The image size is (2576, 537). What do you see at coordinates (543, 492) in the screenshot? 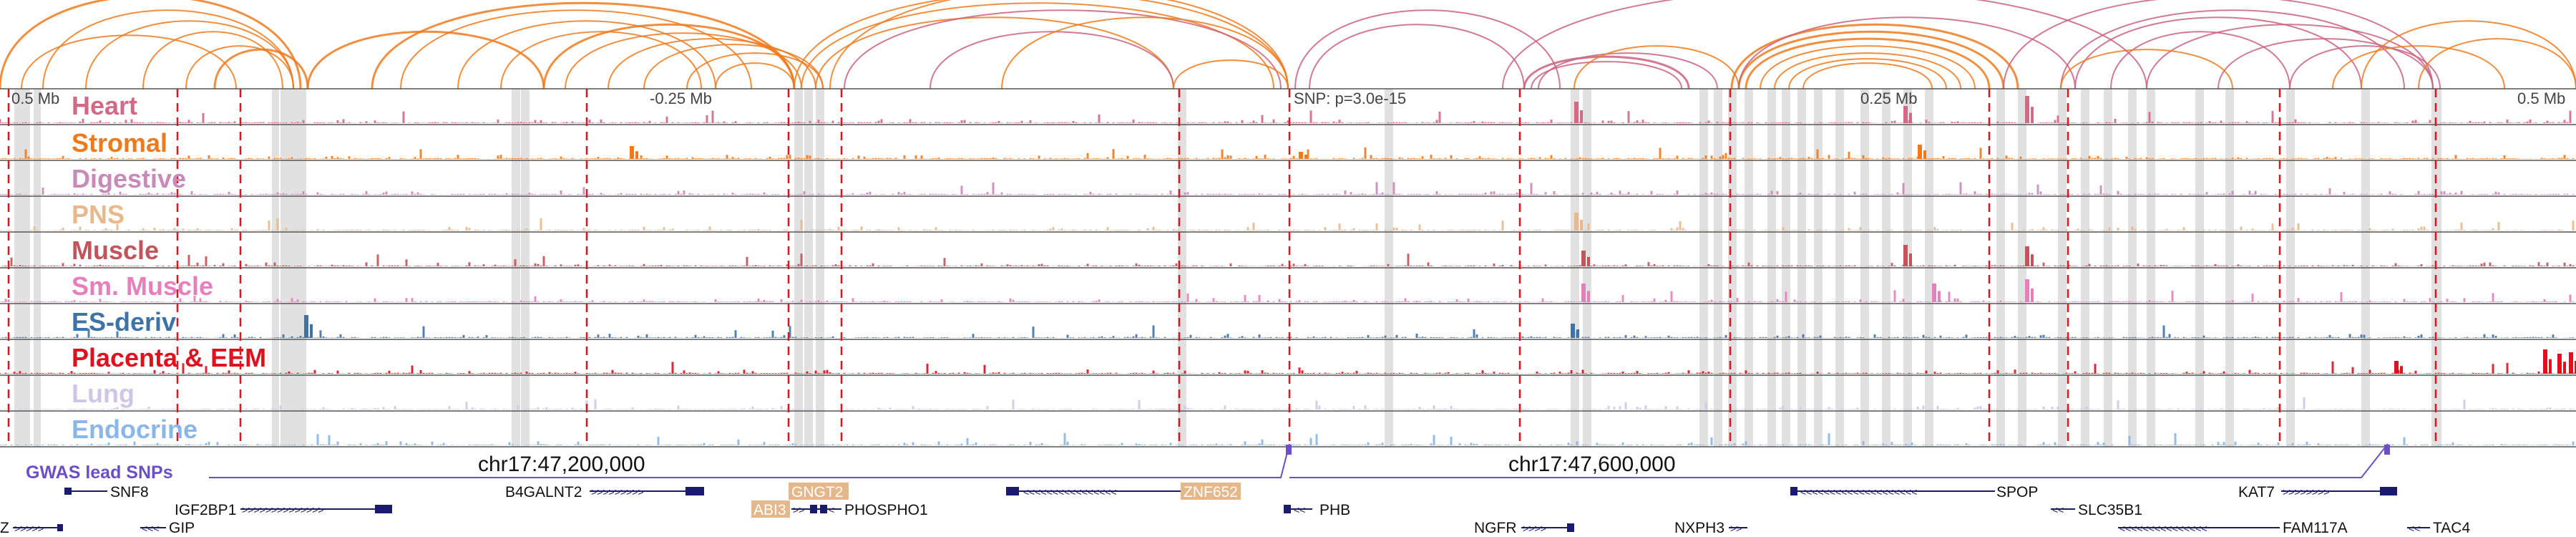
I see `gene-label-b4galnt2: B4GALNT2` at bounding box center [543, 492].